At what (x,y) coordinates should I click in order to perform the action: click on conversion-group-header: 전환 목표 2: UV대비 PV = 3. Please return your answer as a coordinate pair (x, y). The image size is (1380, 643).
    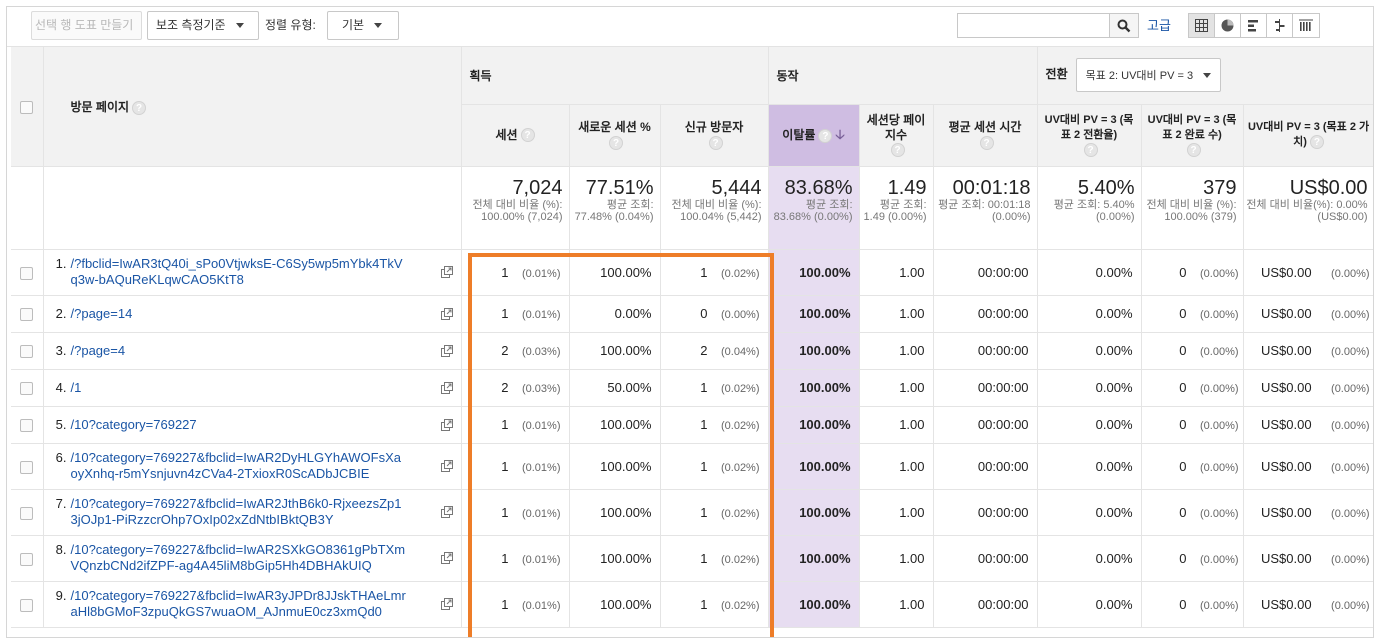
    Looking at the image, I should click on (1205, 76).